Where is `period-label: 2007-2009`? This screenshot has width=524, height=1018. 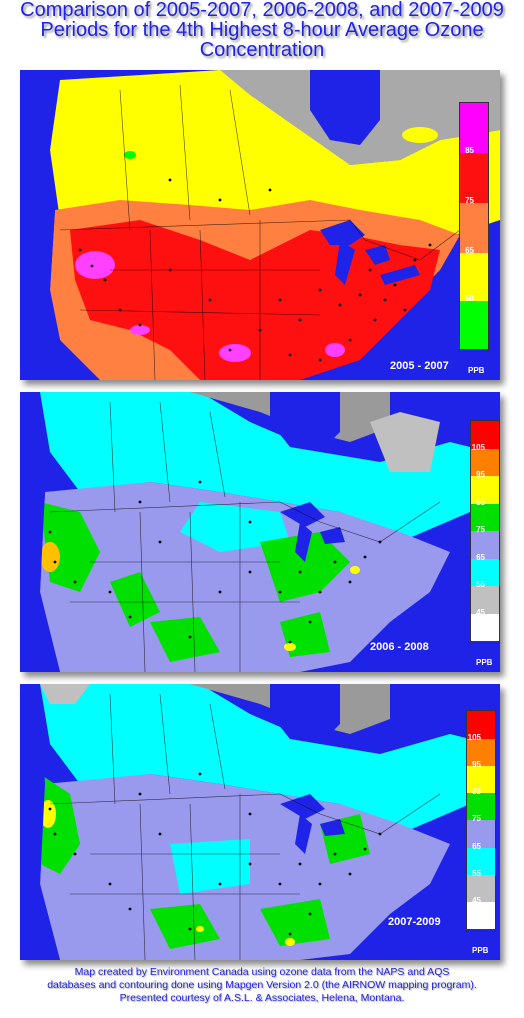
period-label: 2007-2009 is located at coordinates (414, 922).